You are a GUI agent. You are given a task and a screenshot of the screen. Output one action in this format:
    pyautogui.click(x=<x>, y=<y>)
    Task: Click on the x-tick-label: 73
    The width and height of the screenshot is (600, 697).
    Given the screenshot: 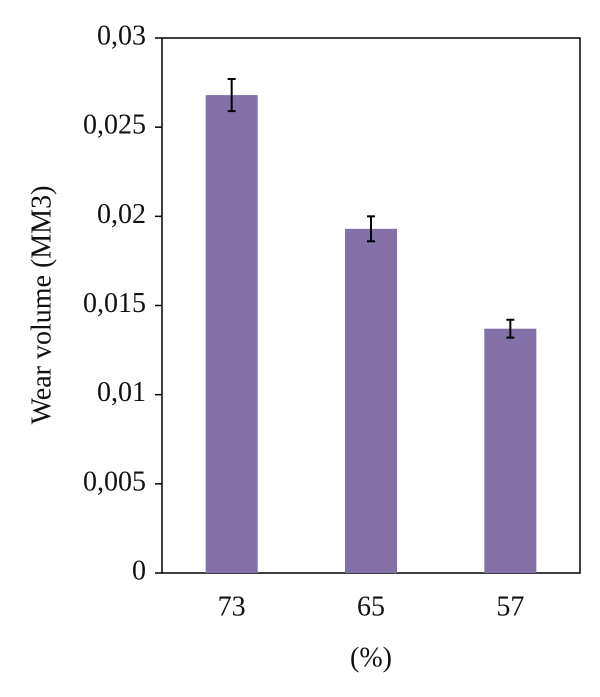 What is the action you would take?
    pyautogui.click(x=232, y=606)
    